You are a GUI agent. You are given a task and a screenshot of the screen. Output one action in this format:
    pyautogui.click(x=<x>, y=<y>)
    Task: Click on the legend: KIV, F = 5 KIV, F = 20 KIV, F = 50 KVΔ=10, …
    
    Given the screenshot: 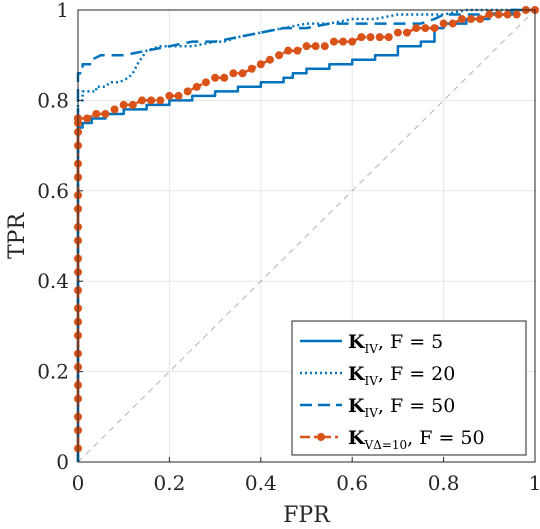 What is the action you would take?
    pyautogui.click(x=409, y=388)
    